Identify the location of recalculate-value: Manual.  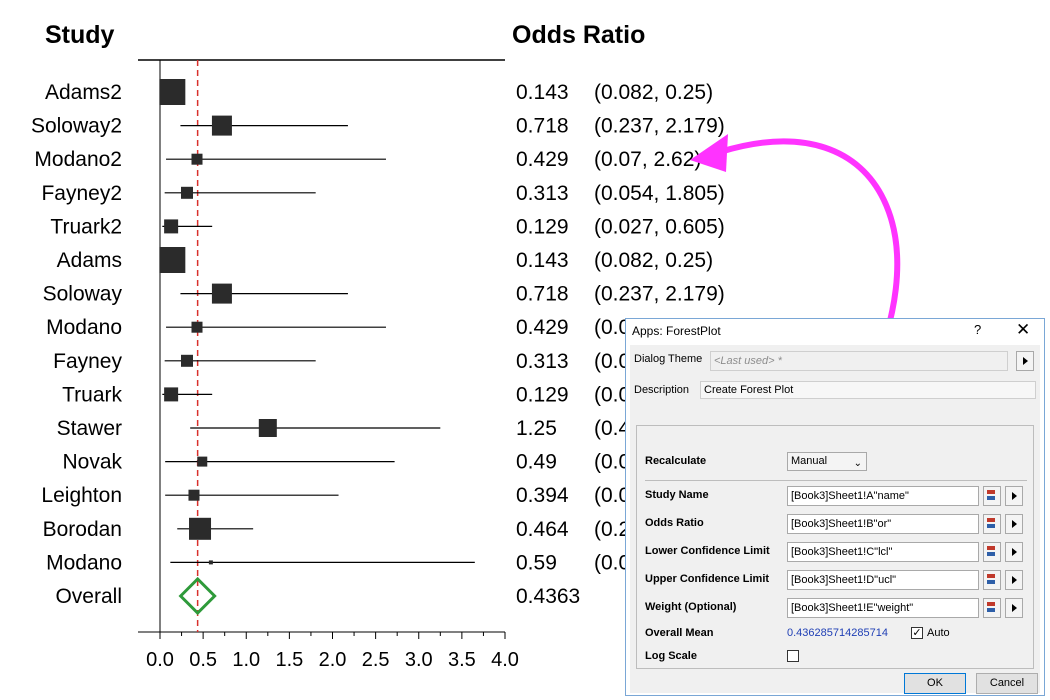
(809, 461).